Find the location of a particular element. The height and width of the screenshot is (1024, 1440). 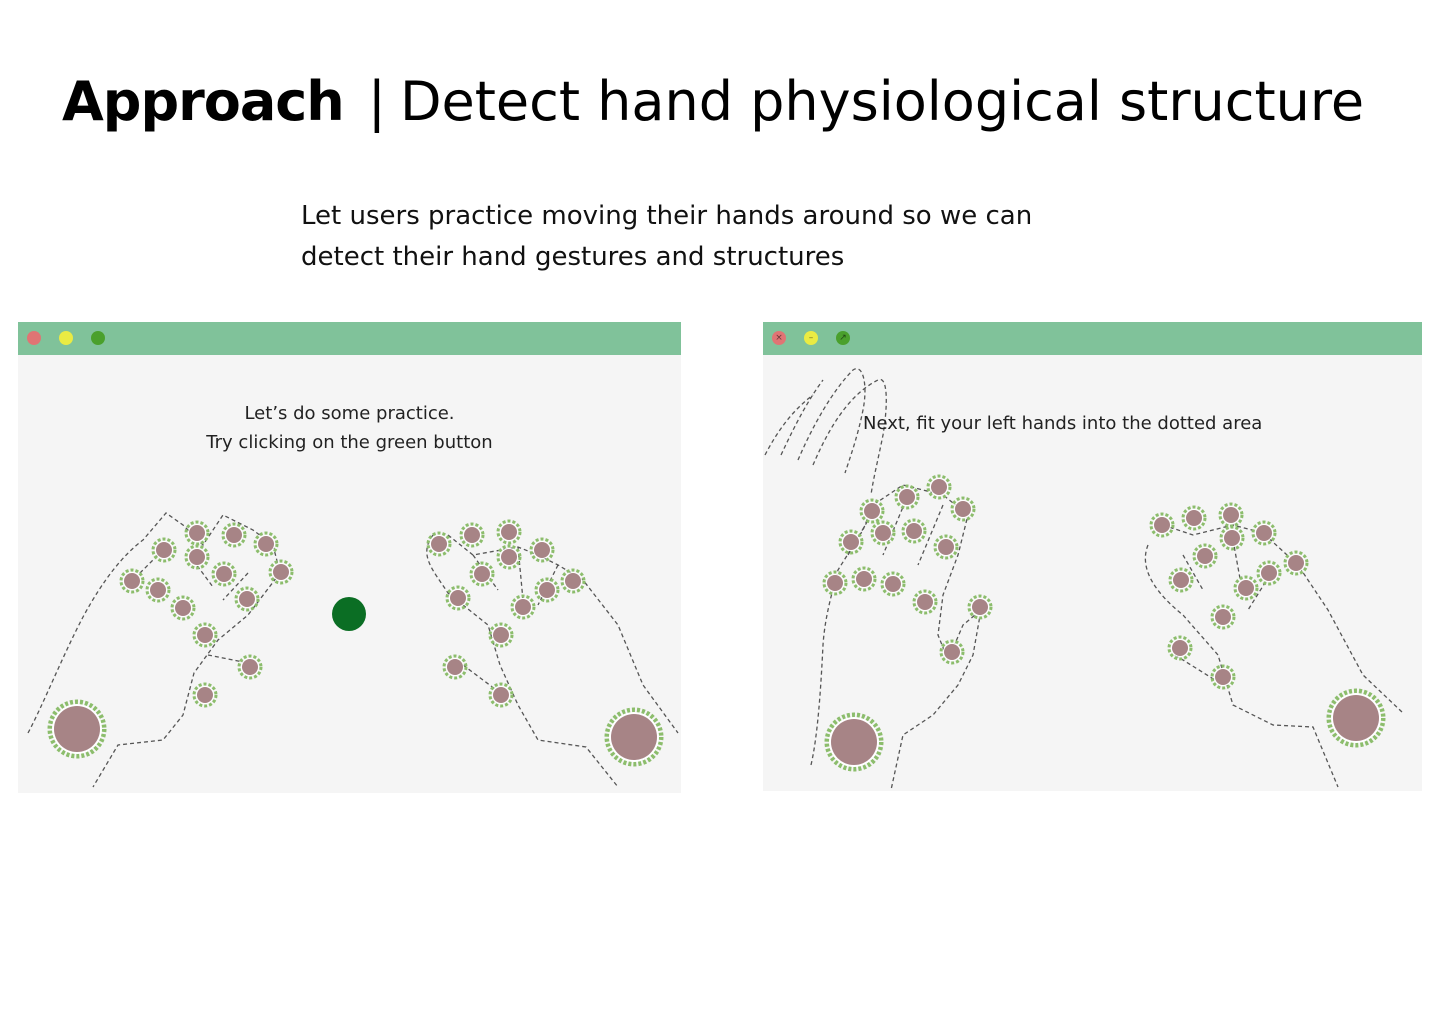

minimize-icon is located at coordinates (66, 338).